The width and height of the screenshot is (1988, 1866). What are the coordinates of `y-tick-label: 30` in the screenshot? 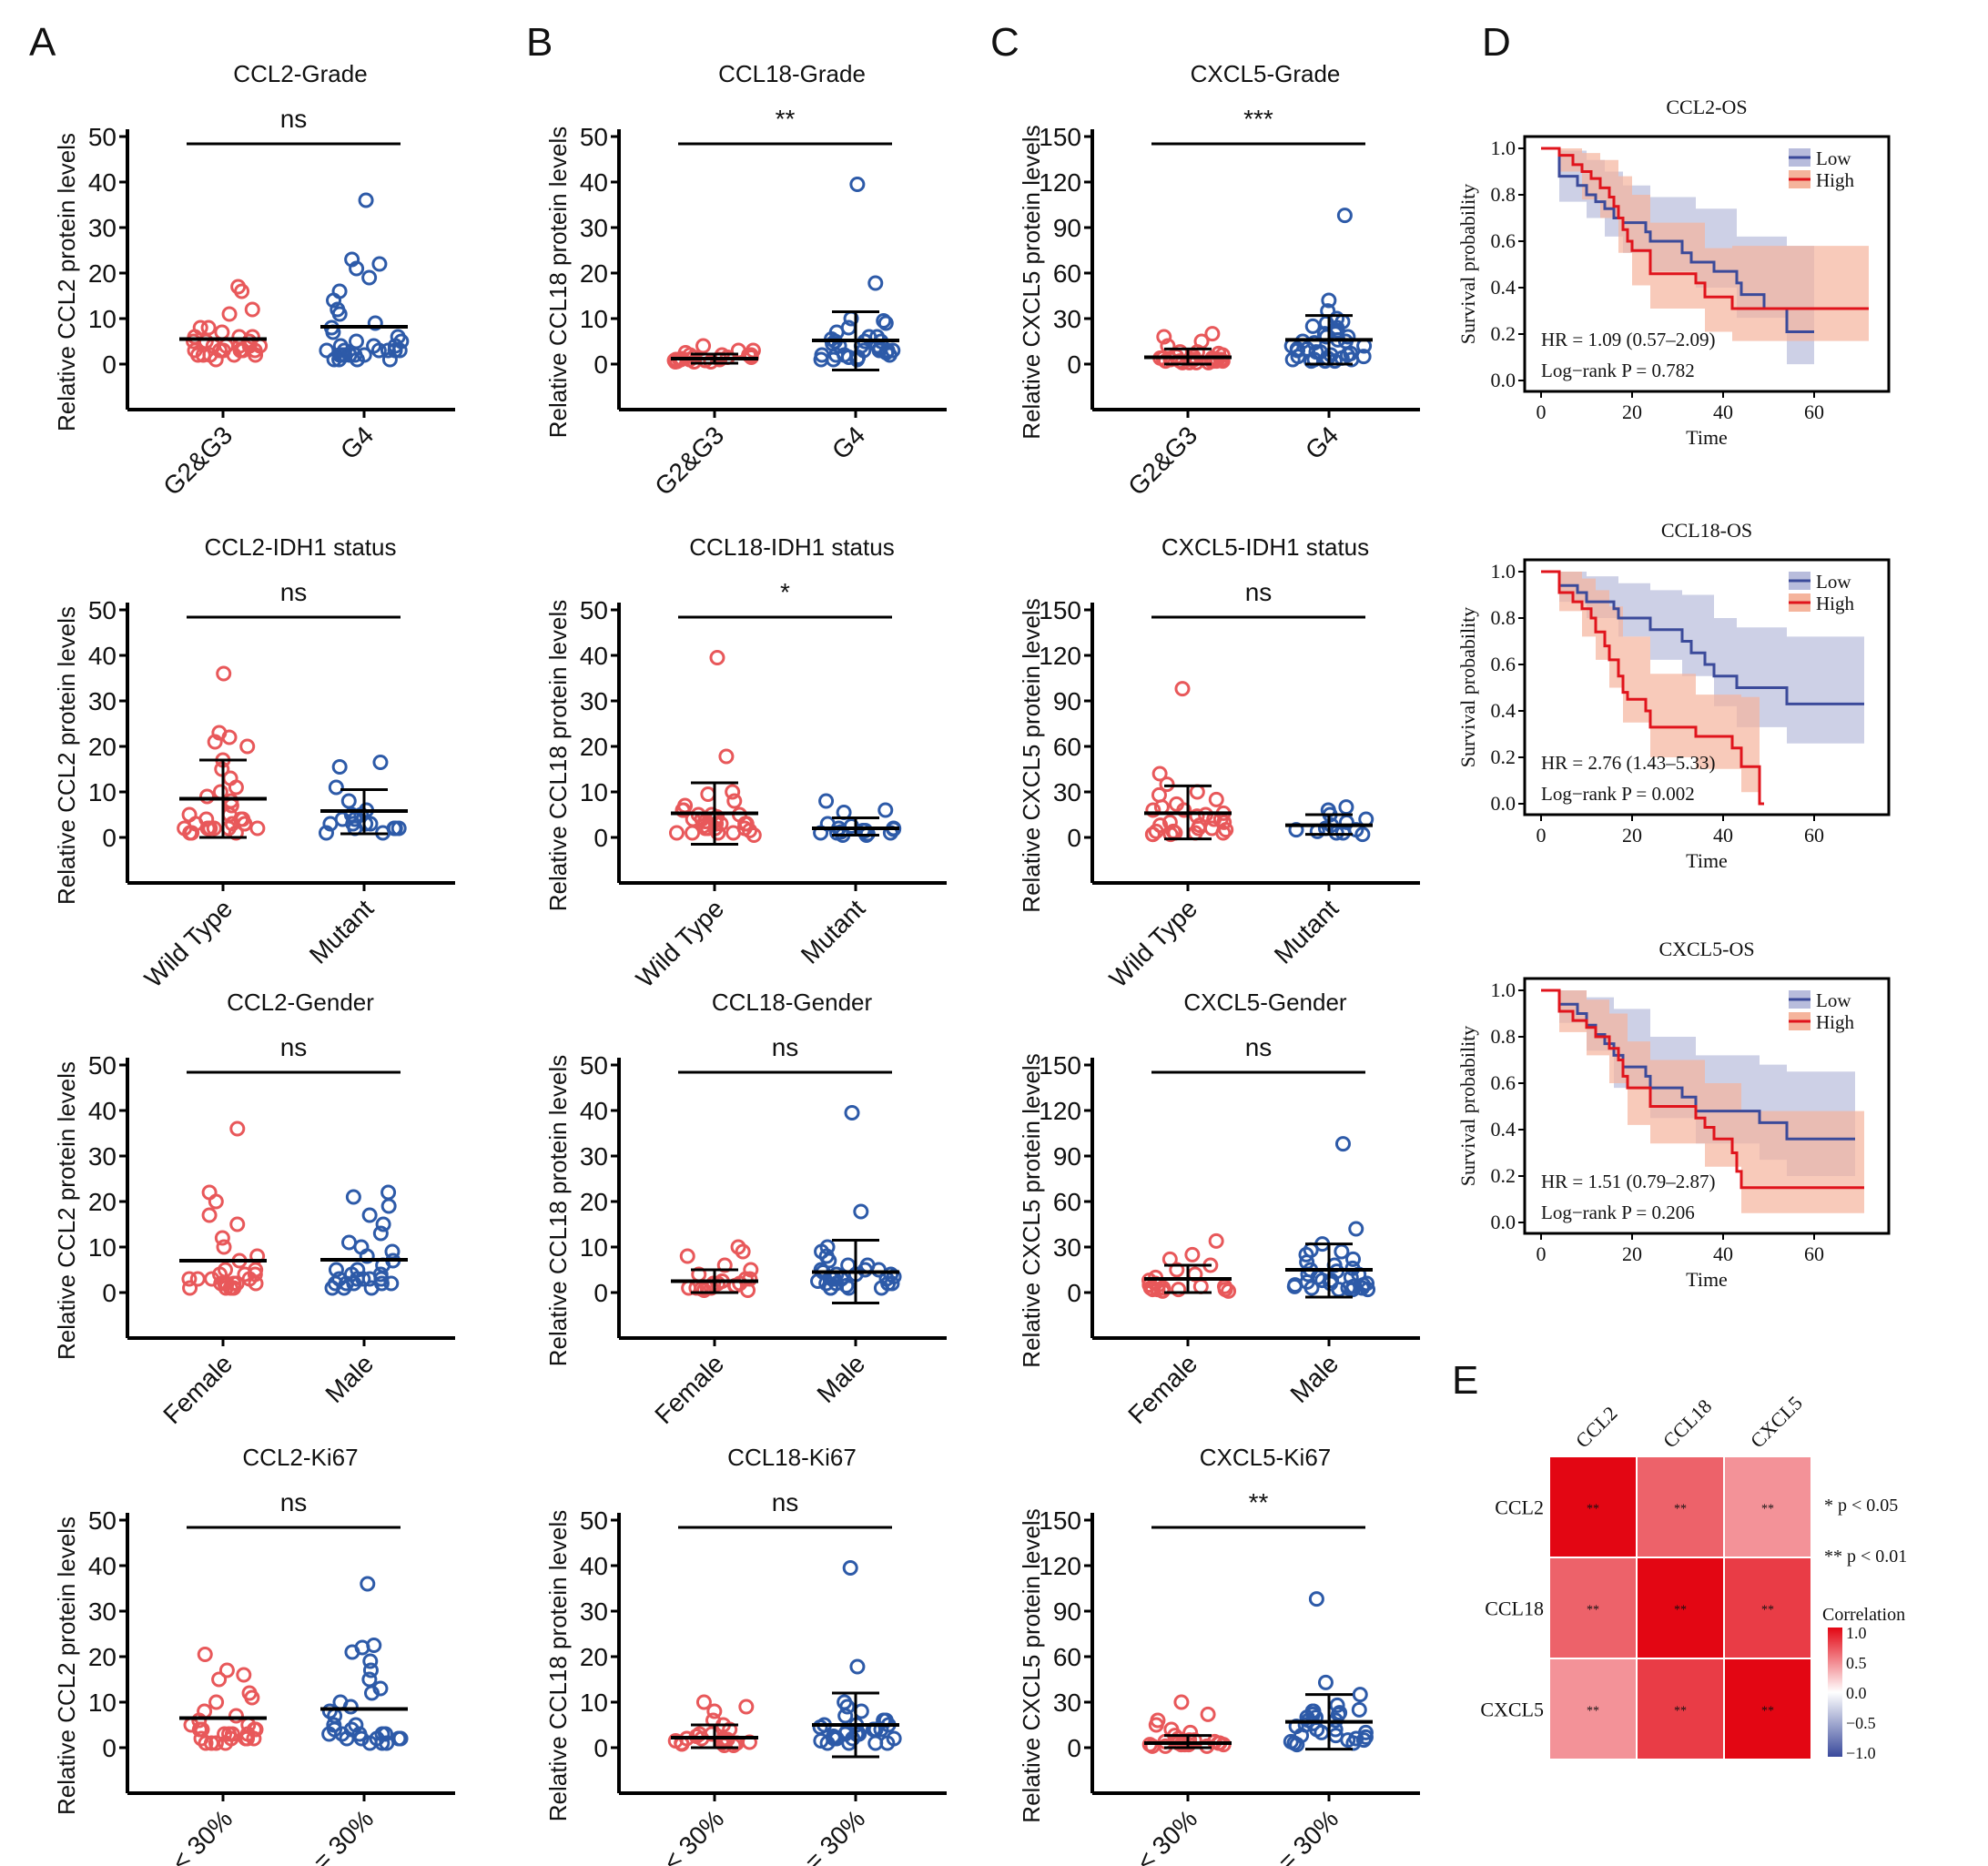 It's located at (594, 1612).